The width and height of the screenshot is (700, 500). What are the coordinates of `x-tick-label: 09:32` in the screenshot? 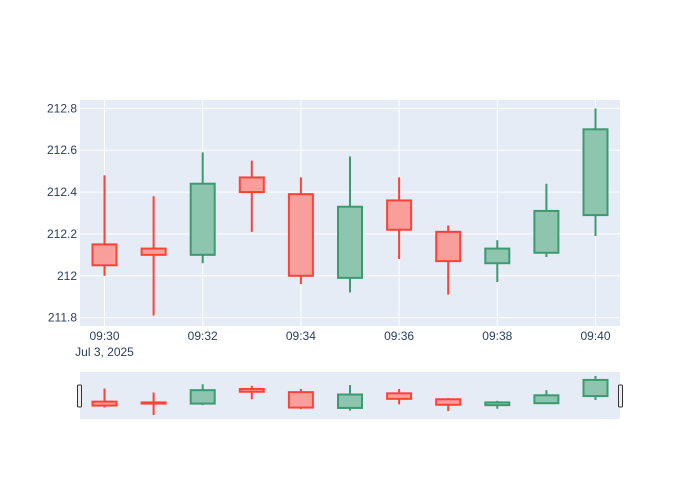 It's located at (203, 336).